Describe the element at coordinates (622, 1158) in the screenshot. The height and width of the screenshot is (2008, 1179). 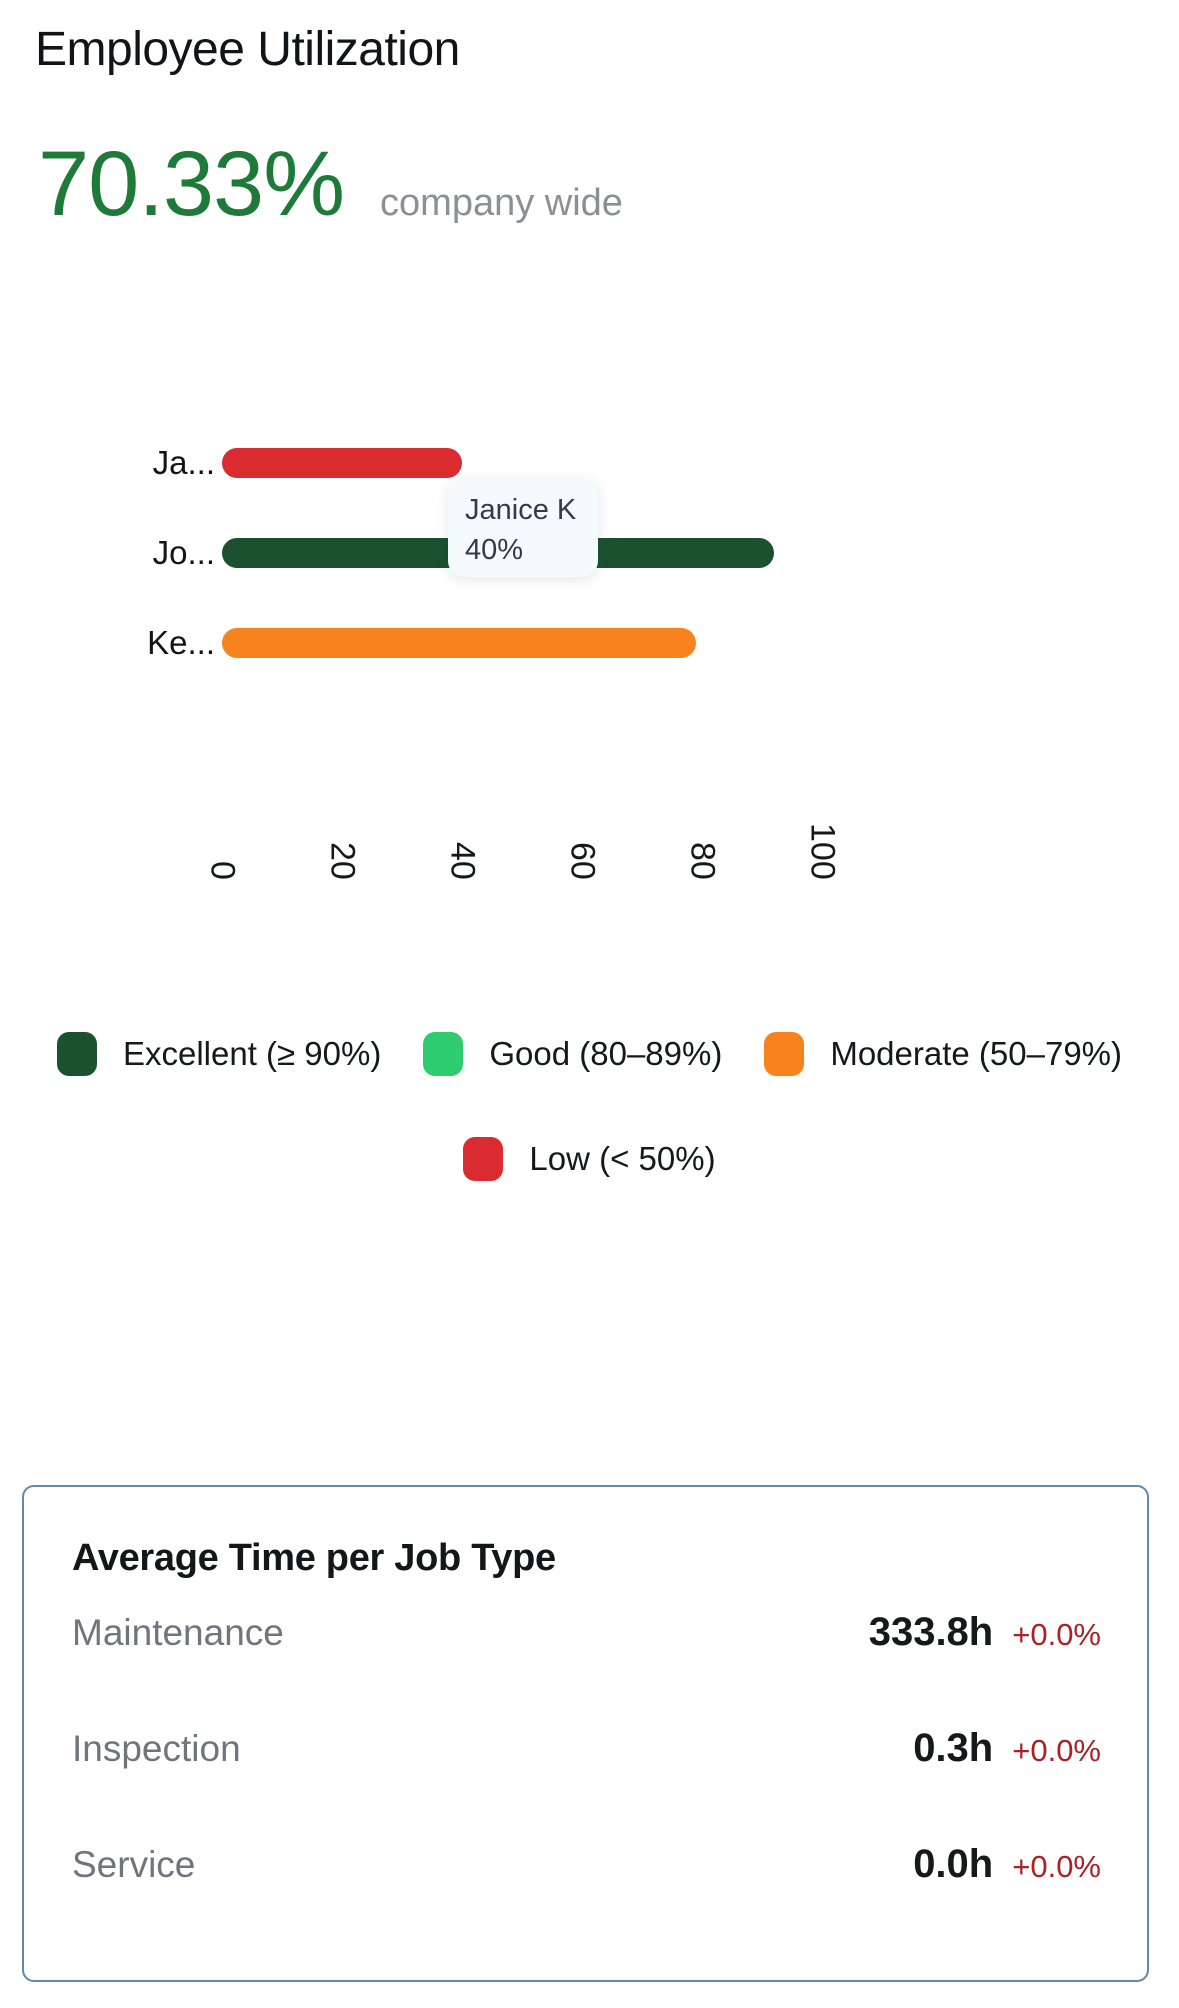
I see `legend-label: Low (< 50%)` at that location.